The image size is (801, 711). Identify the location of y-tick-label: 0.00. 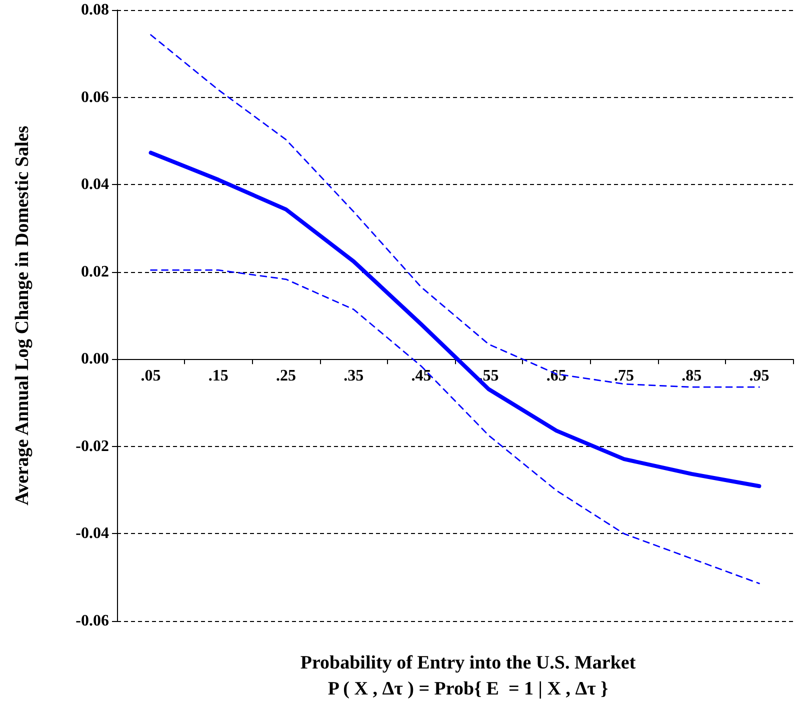
(95, 359).